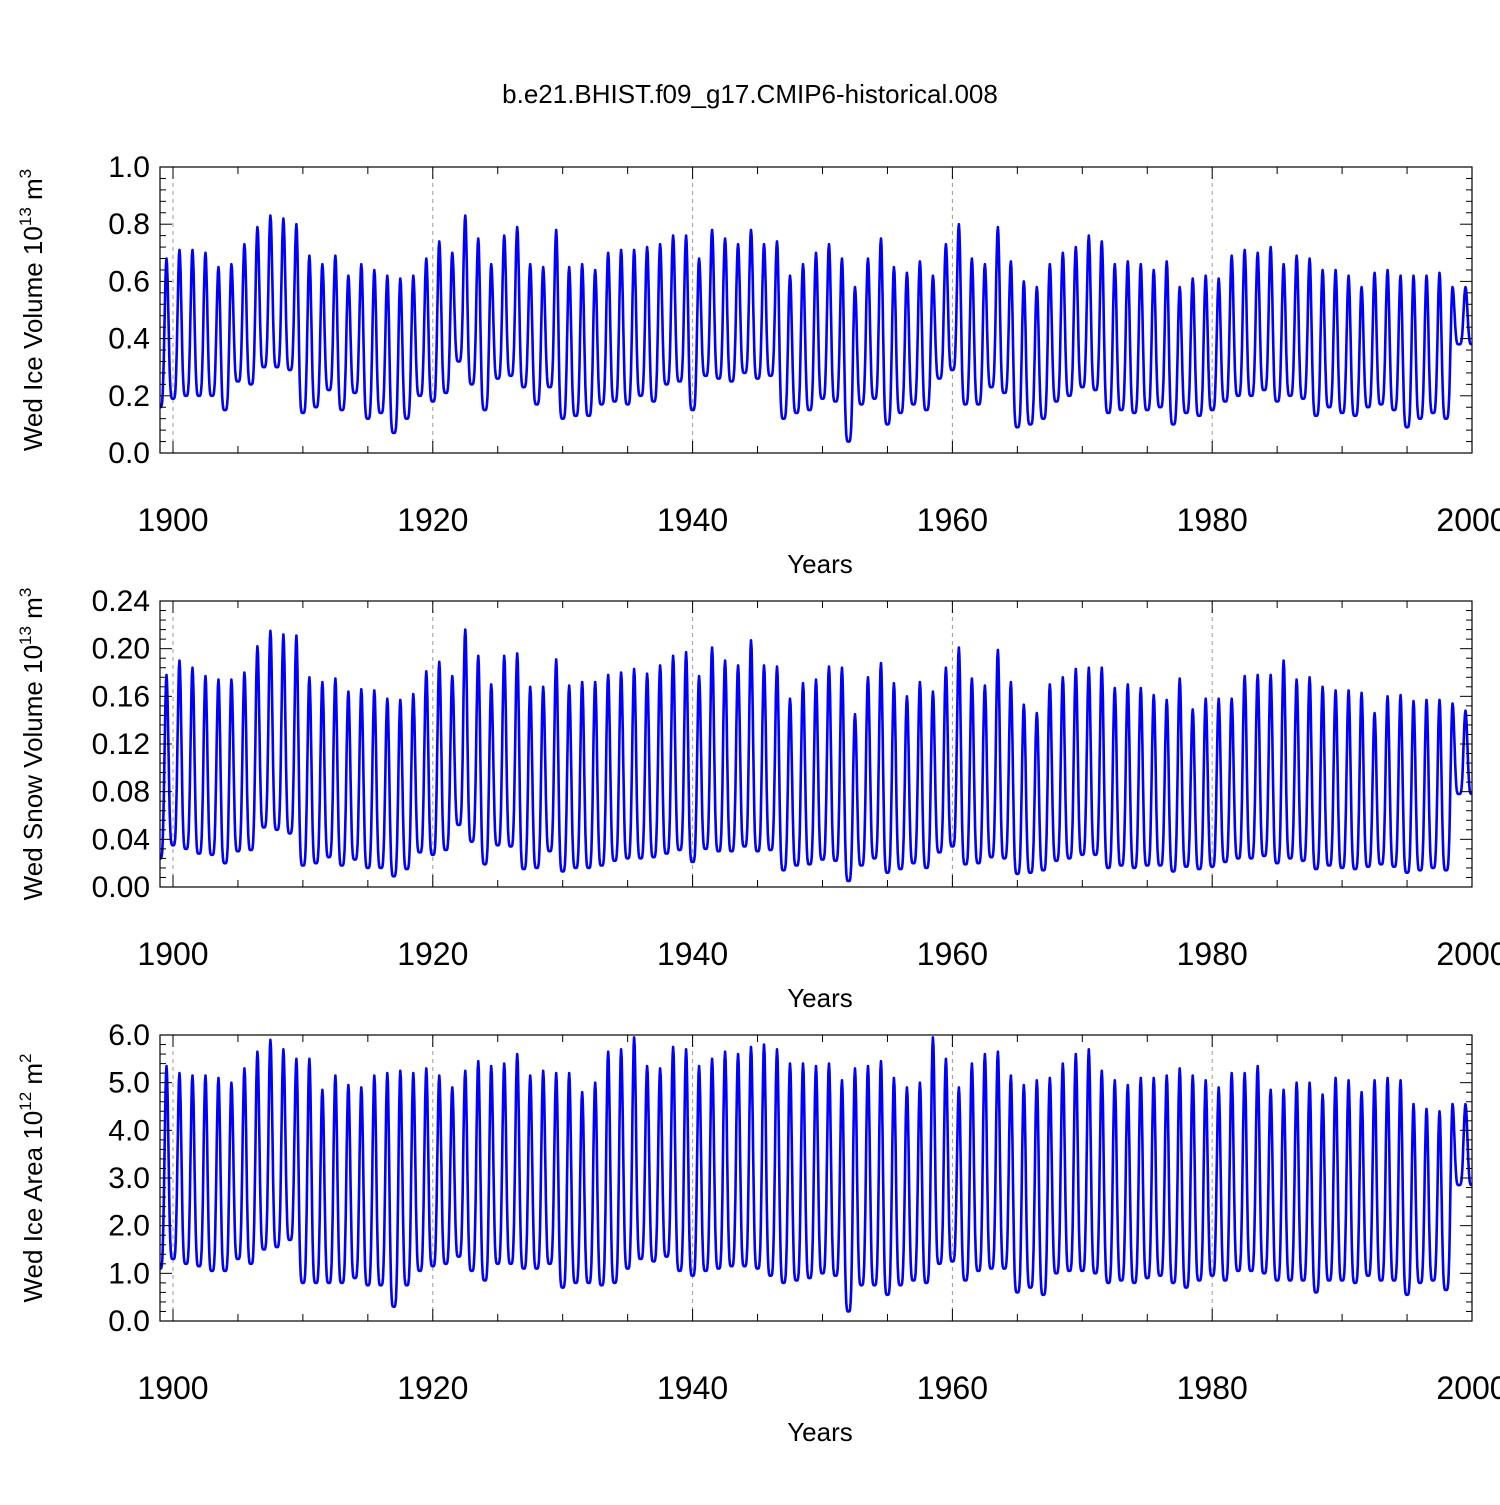  What do you see at coordinates (121, 744) in the screenshot?
I see `y-tick-label: 0.12` at bounding box center [121, 744].